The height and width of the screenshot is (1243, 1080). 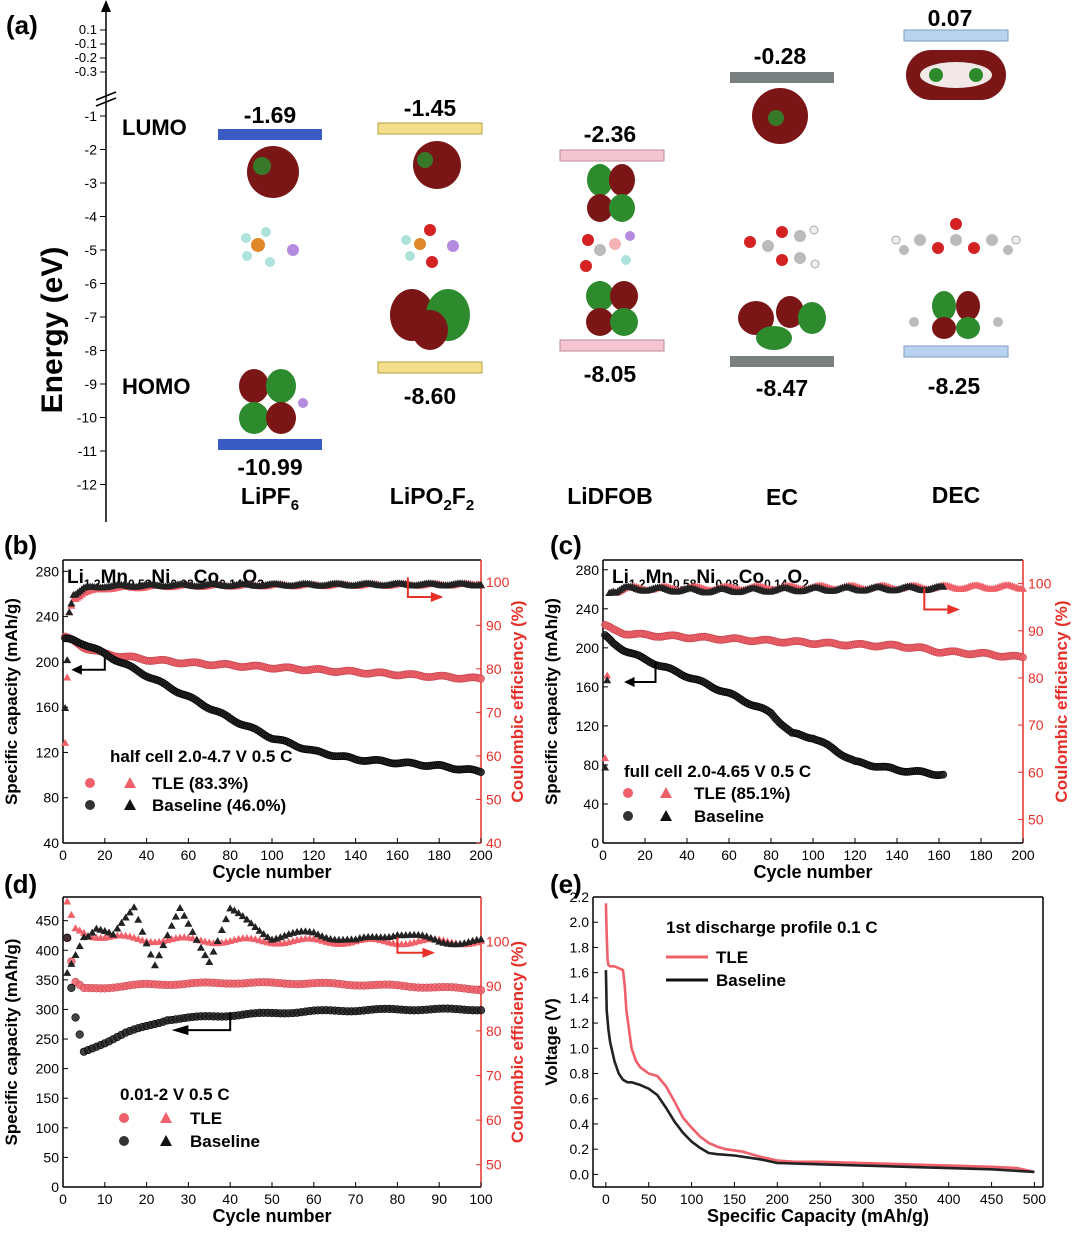 I want to click on y-tick-label: 1.6, so click(x=580, y=973).